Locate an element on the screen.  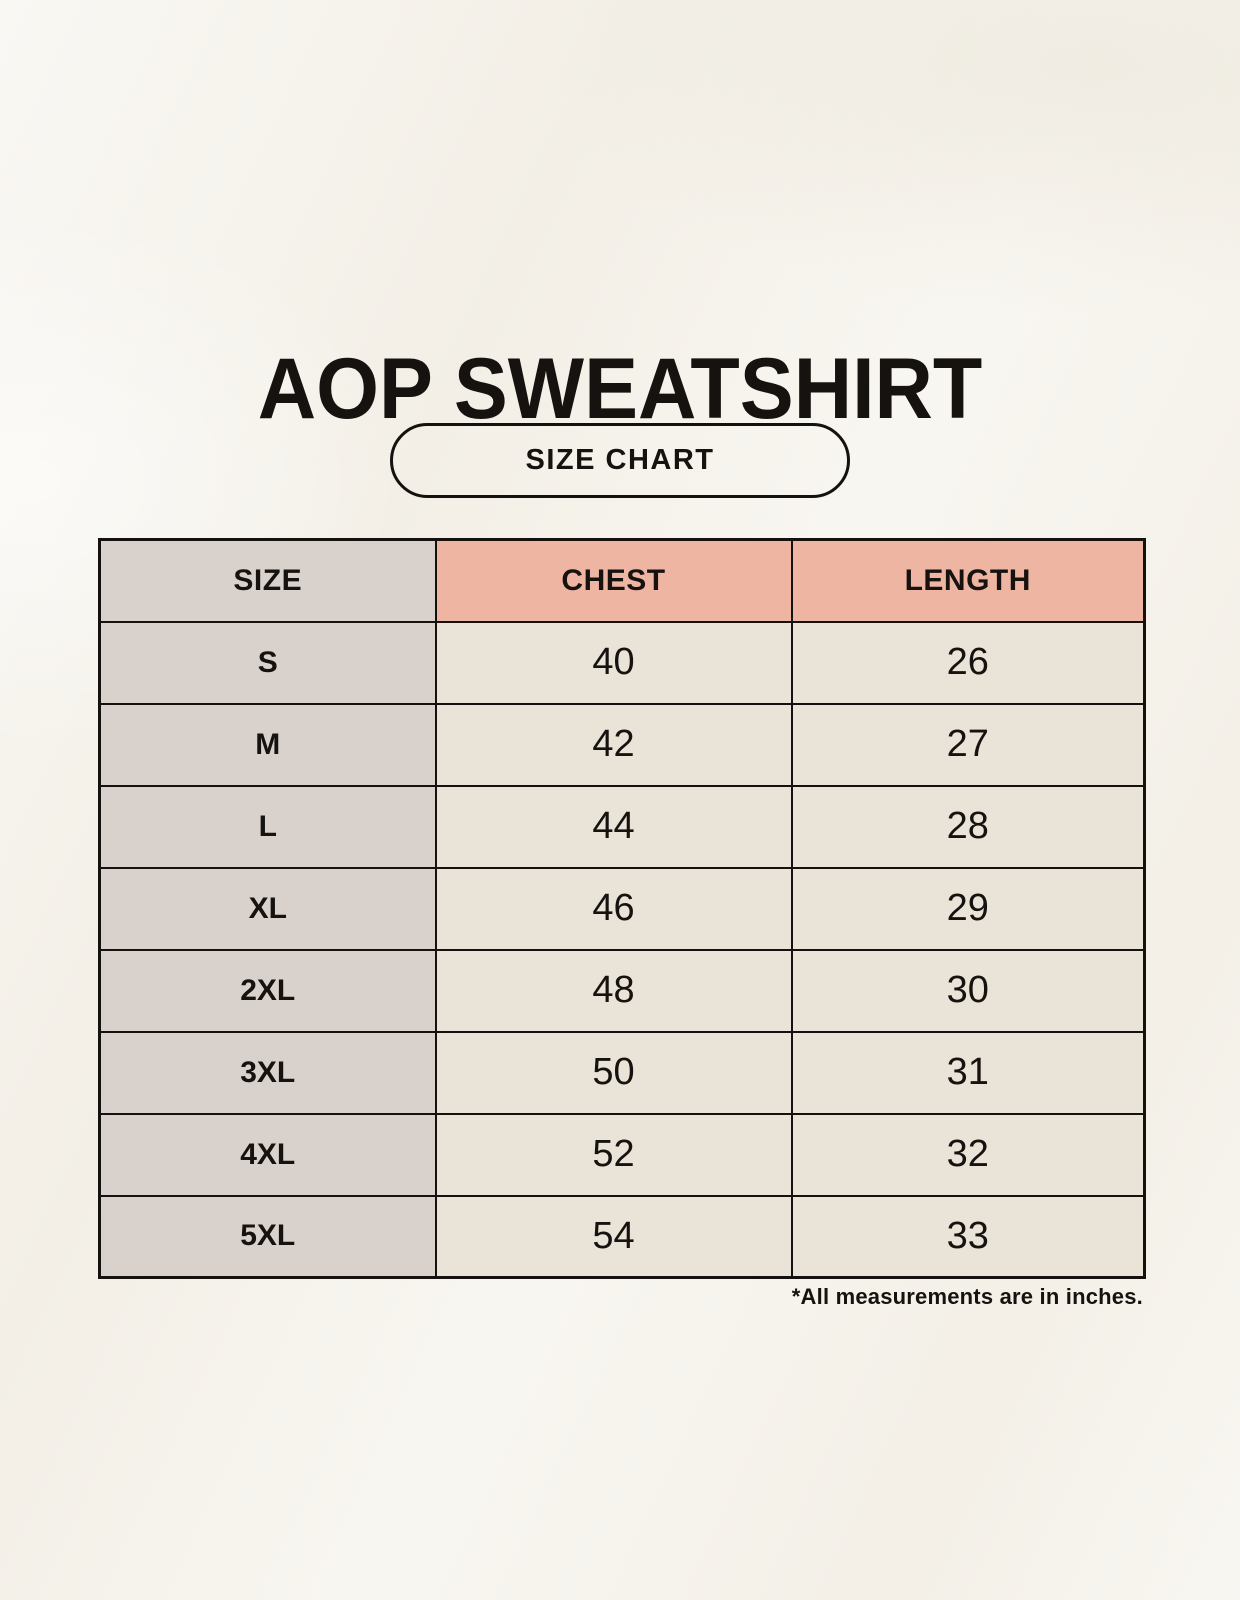
table-row: 5XL 54 33 is located at coordinates (622, 1236).